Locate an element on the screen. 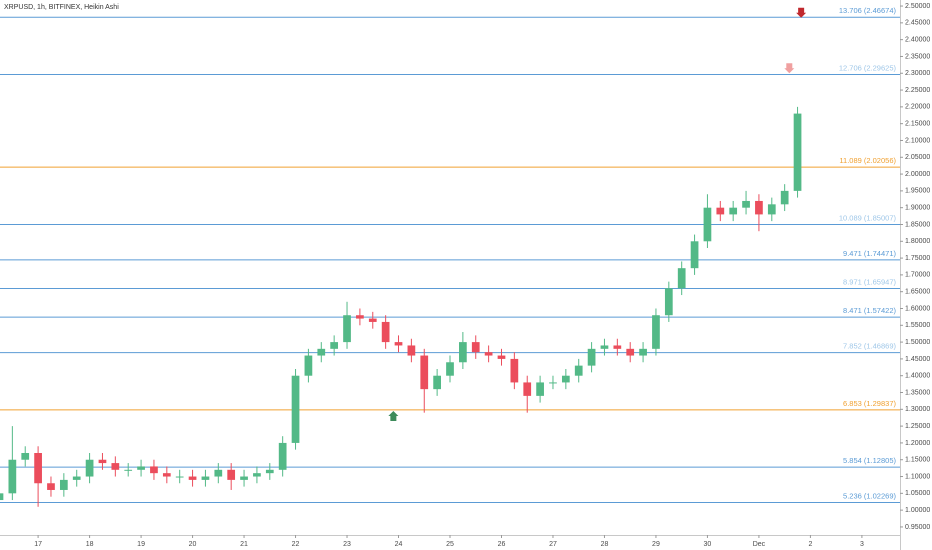 This screenshot has width=932, height=550. y-tick-label: 0.95000 is located at coordinates (917, 527).